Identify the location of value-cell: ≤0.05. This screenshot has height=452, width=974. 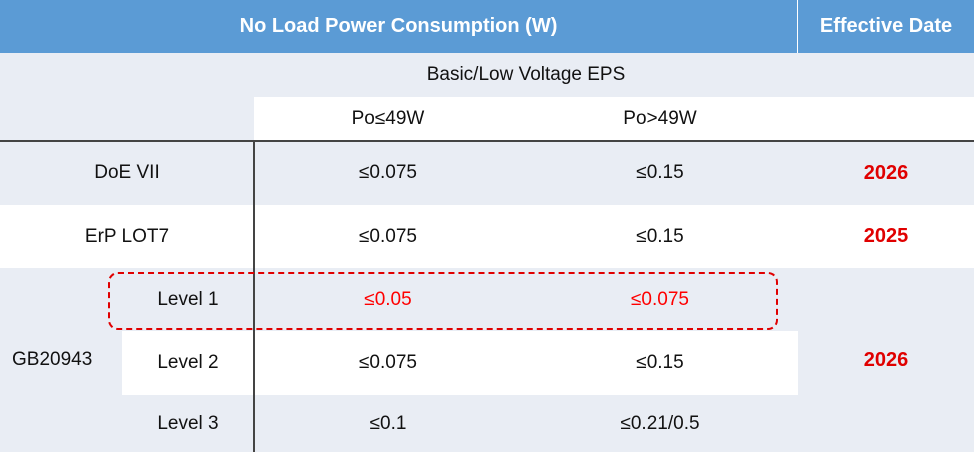
(388, 299).